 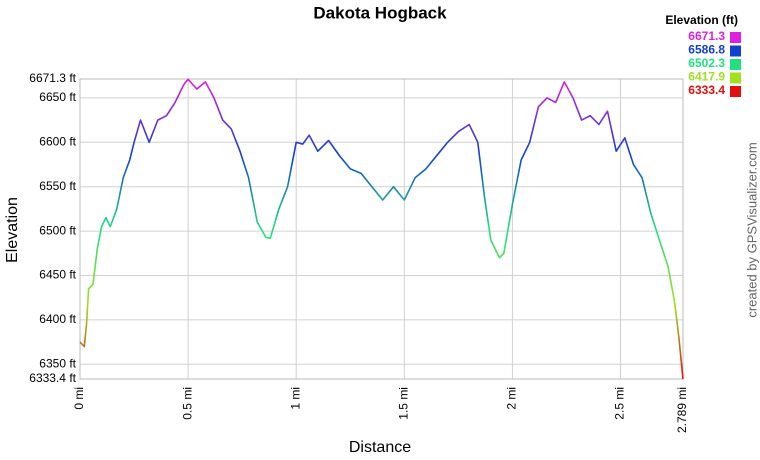 I want to click on y-tick-label: 6400 ft, so click(x=57, y=319).